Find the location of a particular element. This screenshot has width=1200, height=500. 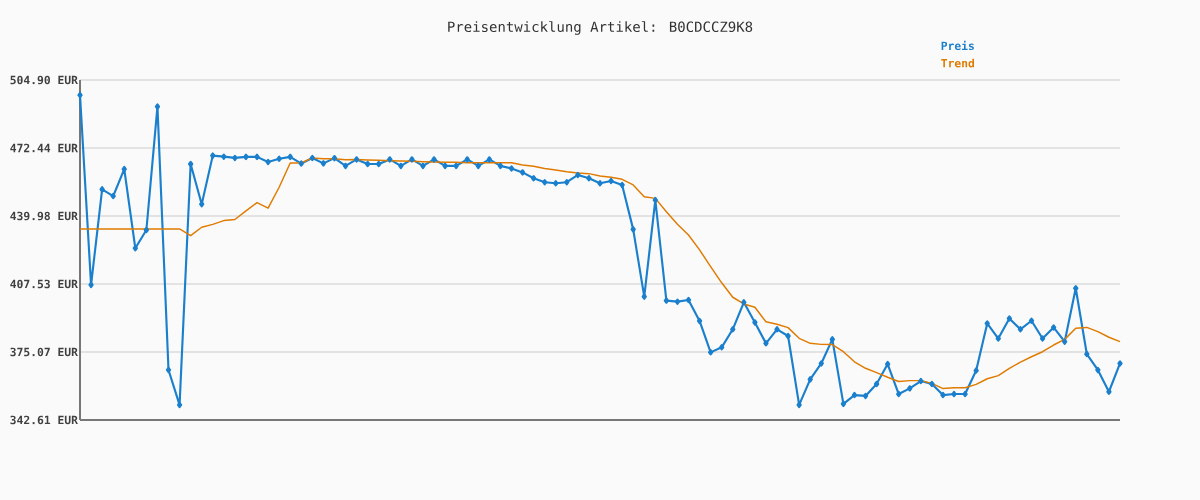

y-tick-label: 407.53 EUR is located at coordinates (44, 284).